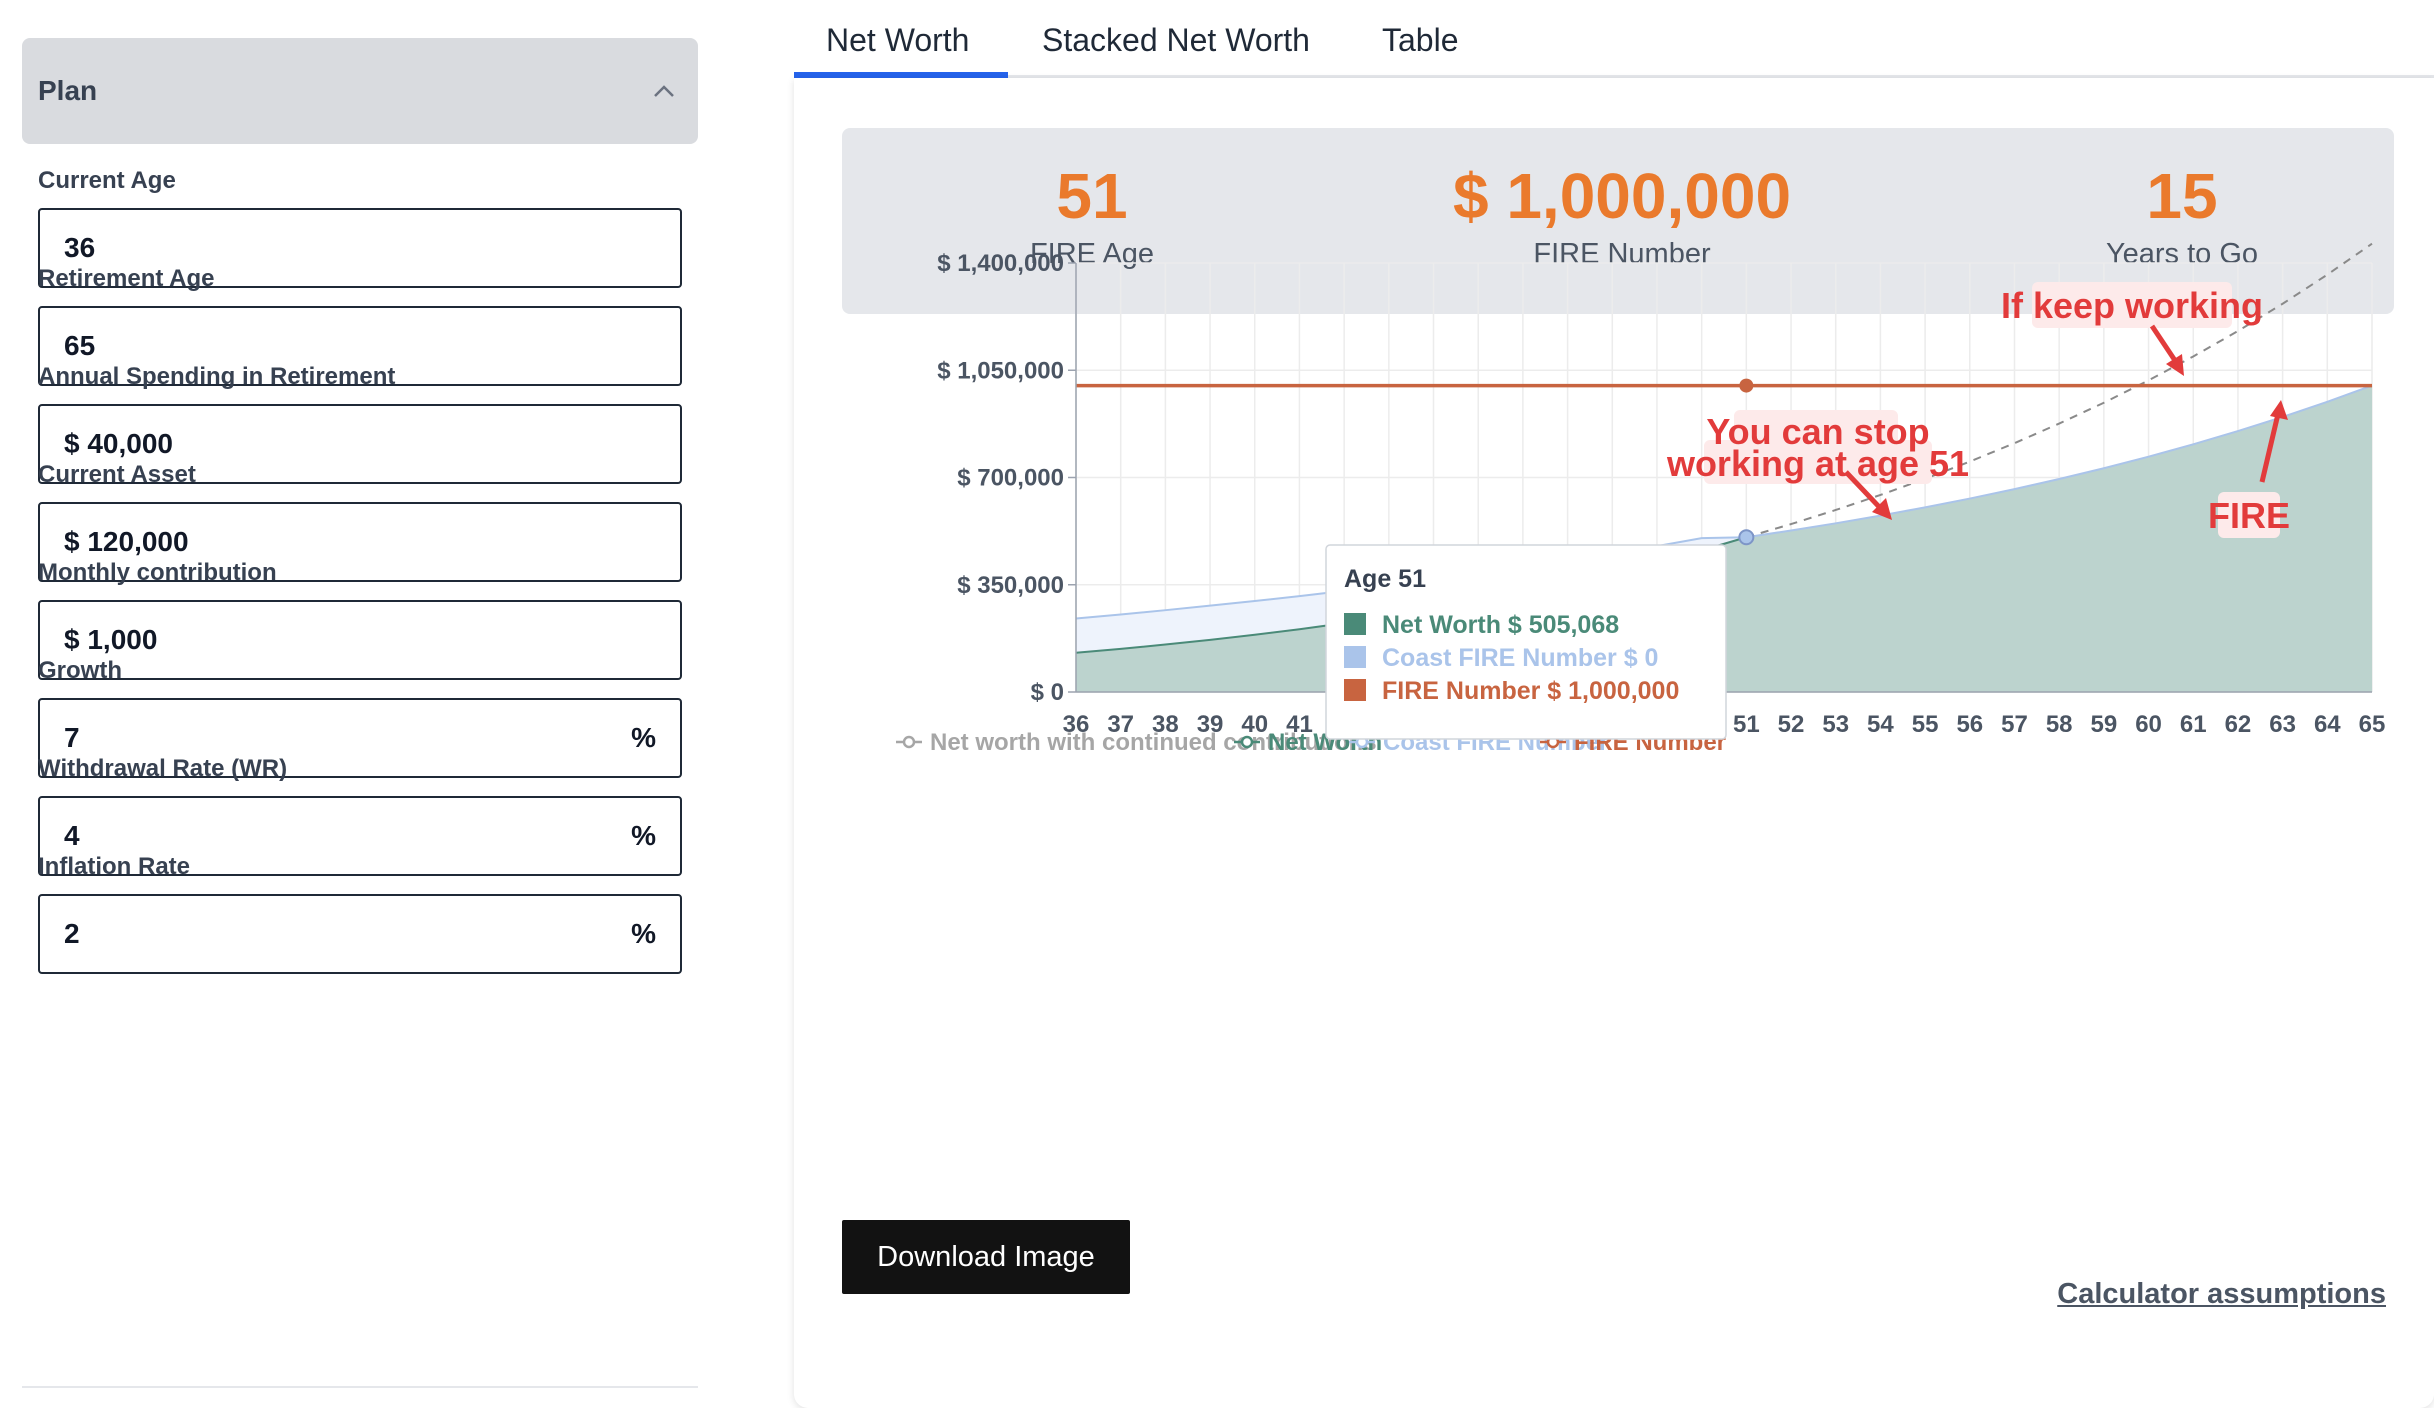  What do you see at coordinates (1047, 692) in the screenshot?
I see `y-tick-label: $ 0` at bounding box center [1047, 692].